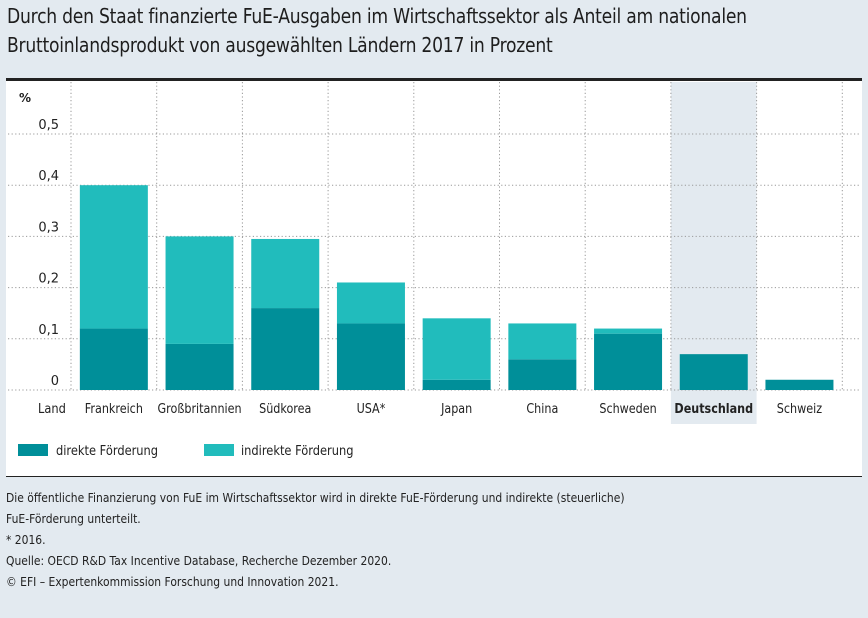 The width and height of the screenshot is (868, 618). I want to click on x-tick-label: Schweden, so click(627, 408).